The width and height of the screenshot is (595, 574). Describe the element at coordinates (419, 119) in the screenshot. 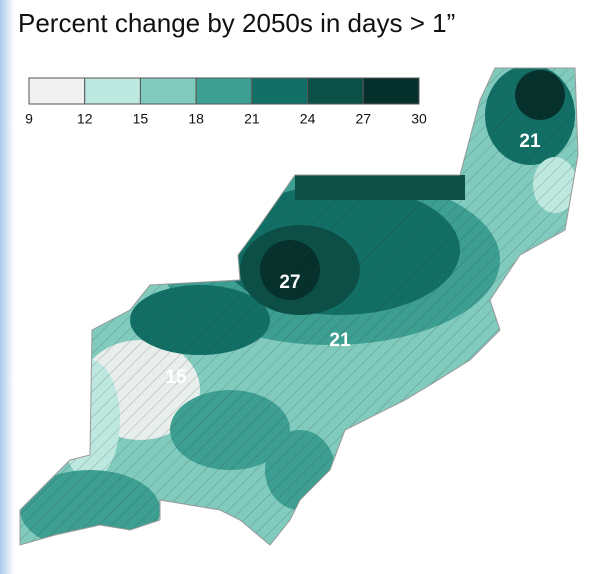

I see `legend-tick-label: 30` at that location.